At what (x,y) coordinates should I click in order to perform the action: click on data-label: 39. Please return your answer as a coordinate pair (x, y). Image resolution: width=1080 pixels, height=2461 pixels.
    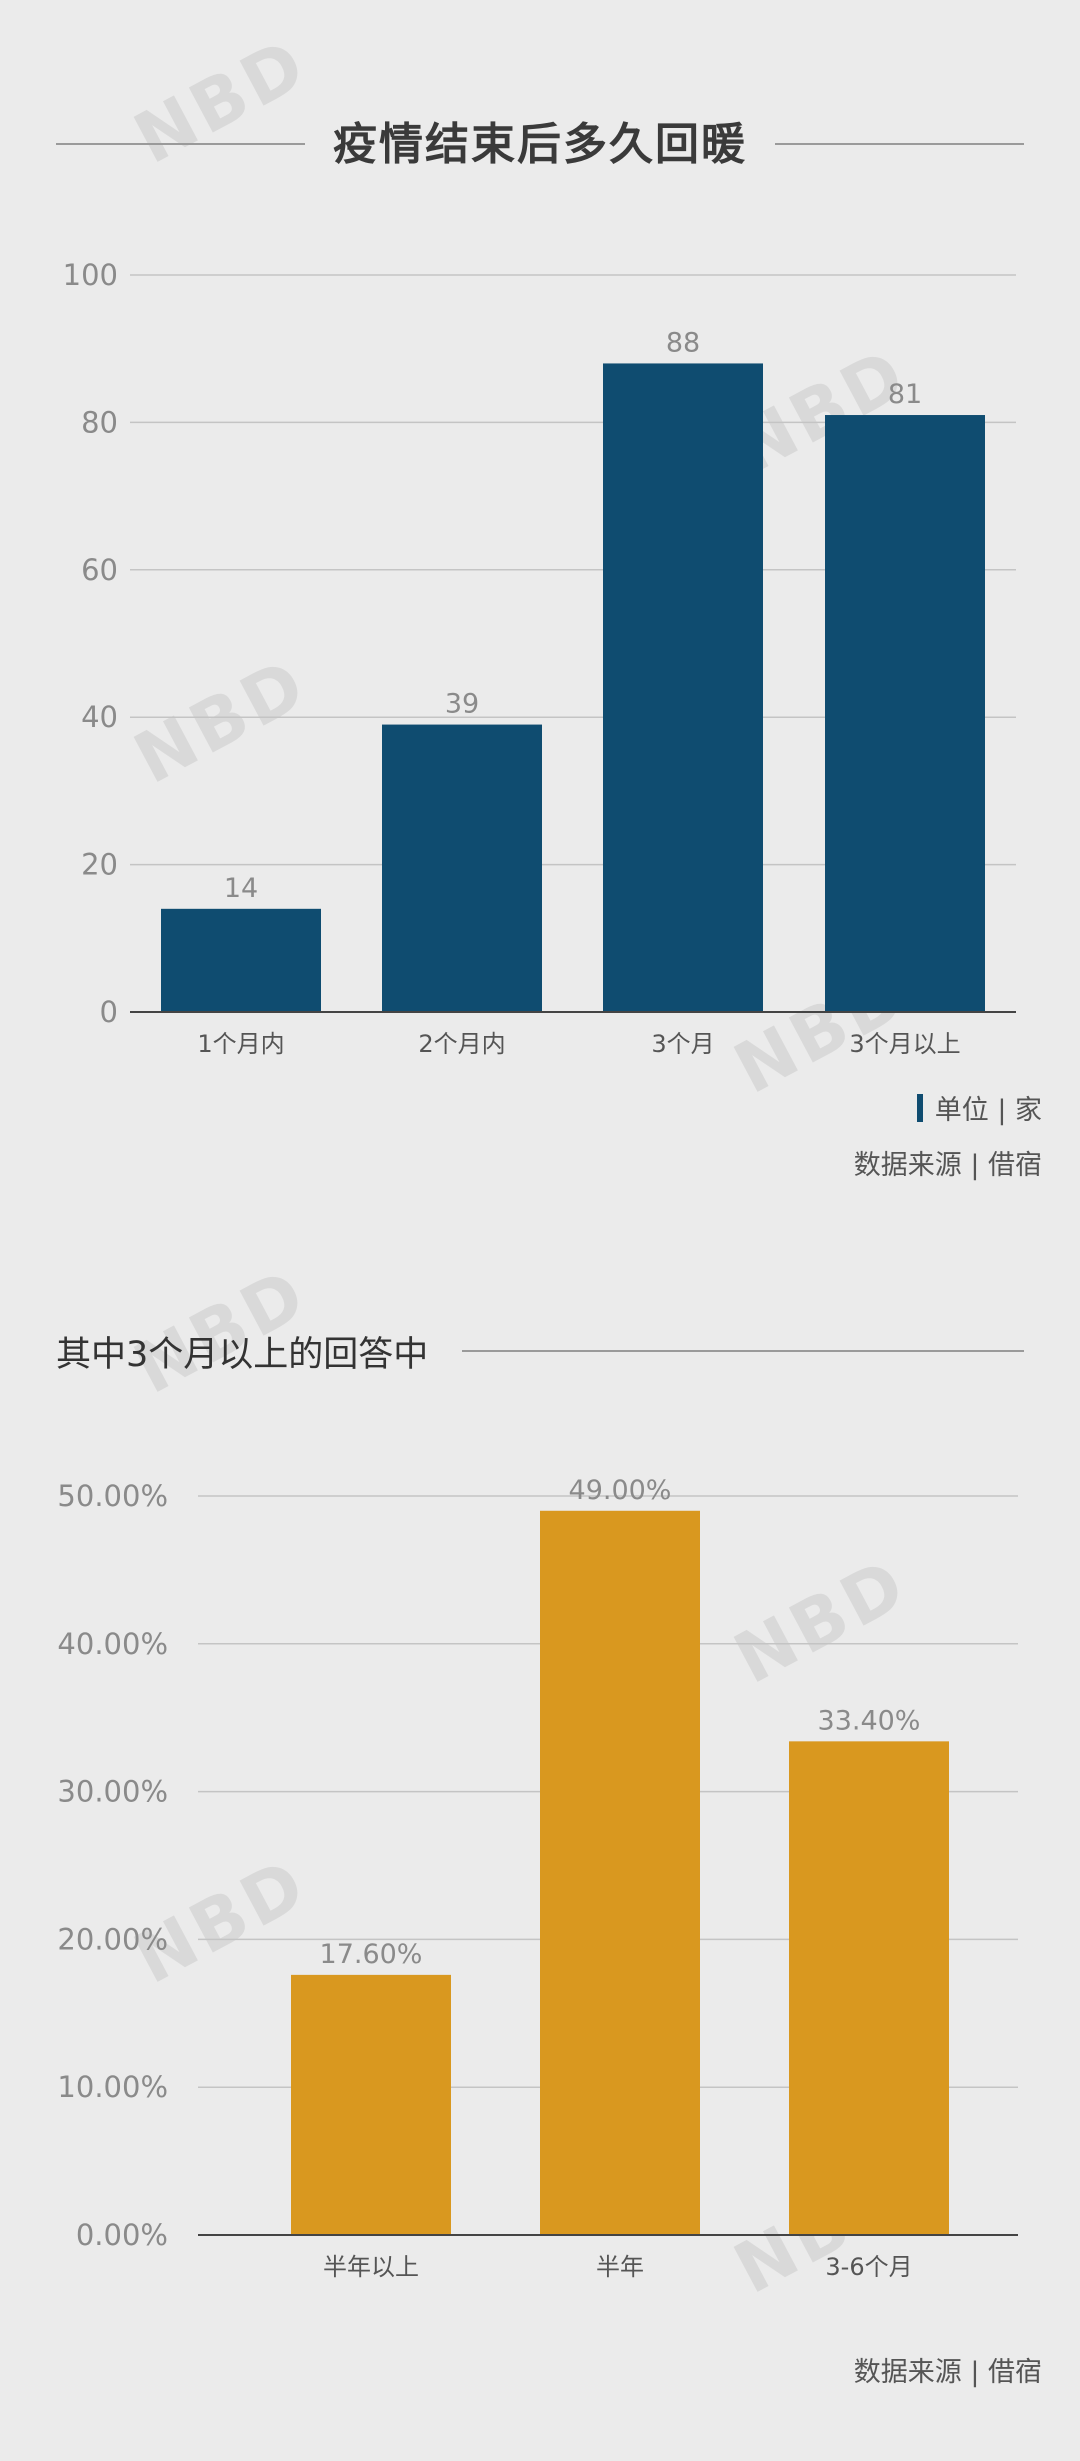
    Looking at the image, I should click on (462, 704).